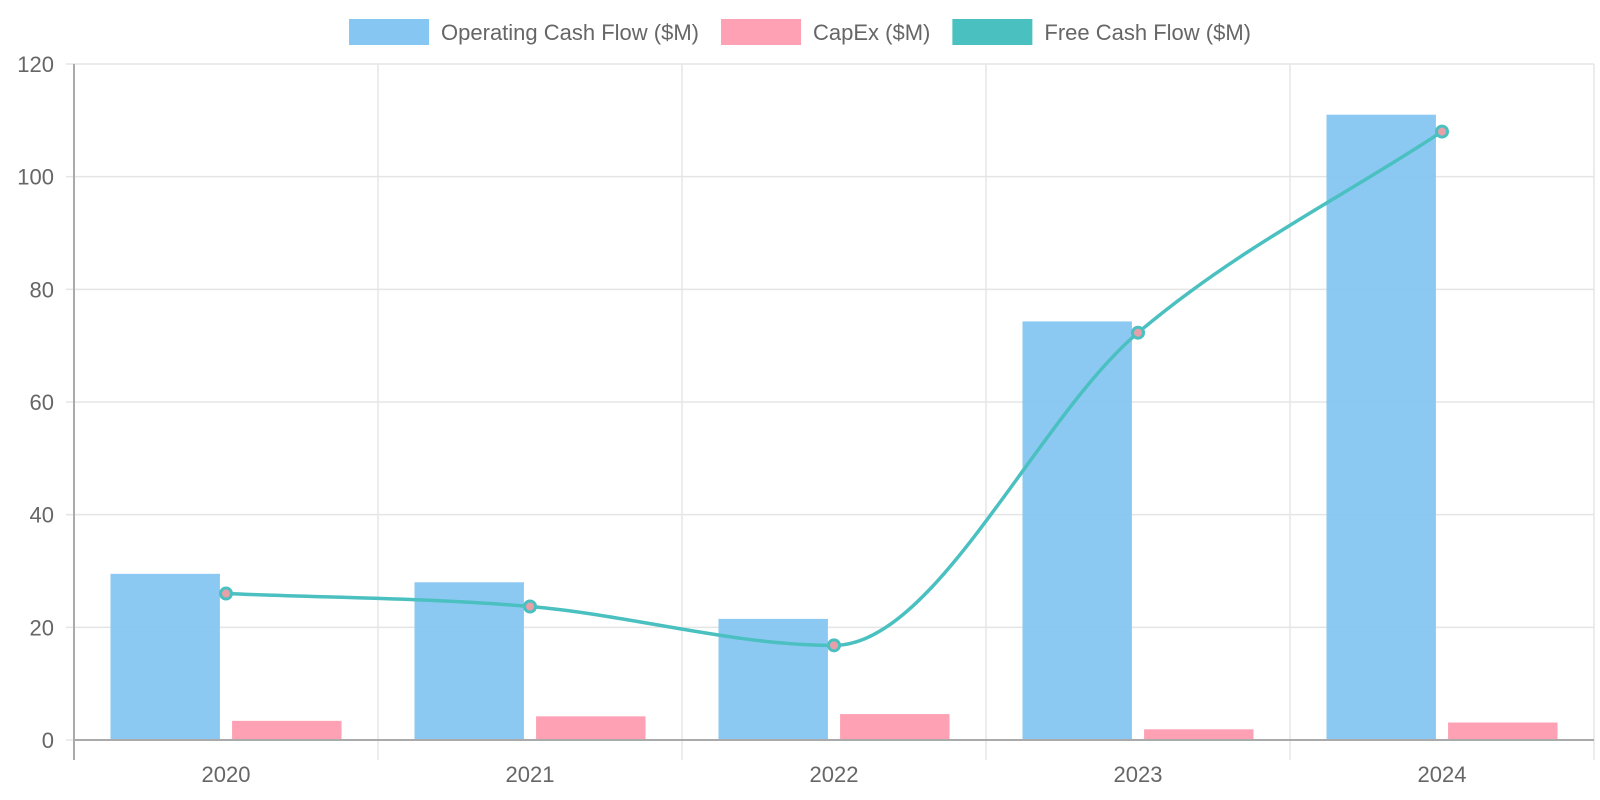  Describe the element at coordinates (1138, 774) in the screenshot. I see `x-tick-label: 2023` at that location.